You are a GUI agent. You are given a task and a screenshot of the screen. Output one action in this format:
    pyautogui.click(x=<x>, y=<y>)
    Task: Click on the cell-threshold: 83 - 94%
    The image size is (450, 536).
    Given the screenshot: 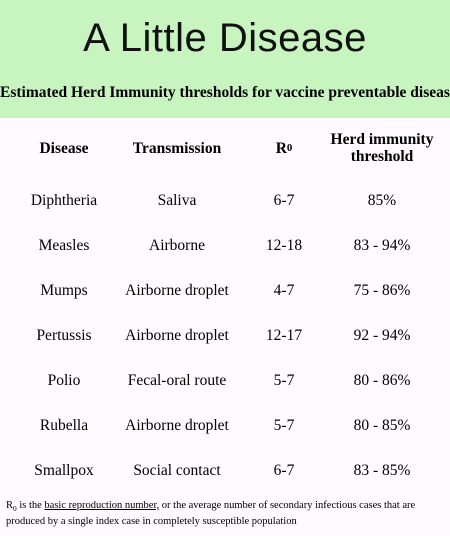 What is the action you would take?
    pyautogui.click(x=382, y=245)
    